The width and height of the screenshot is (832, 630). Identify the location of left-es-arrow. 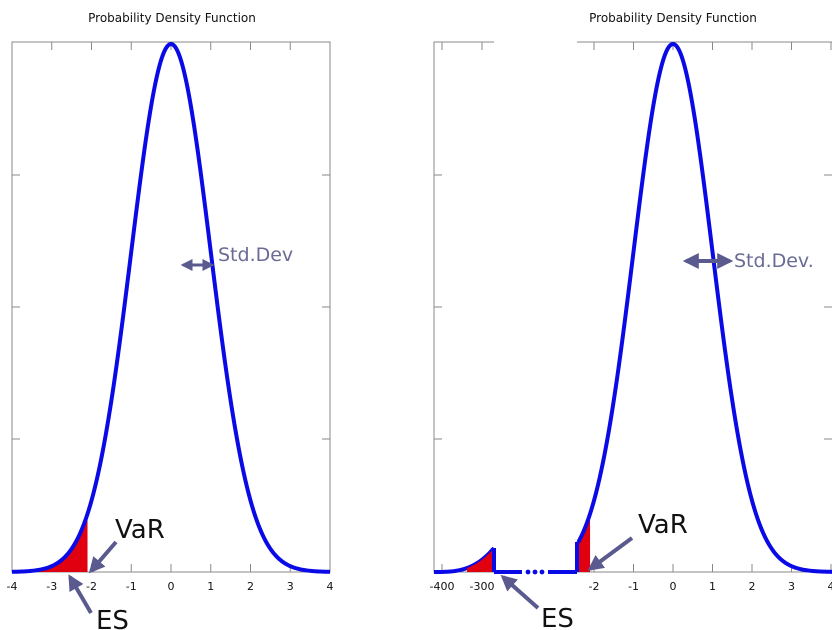
(80, 594).